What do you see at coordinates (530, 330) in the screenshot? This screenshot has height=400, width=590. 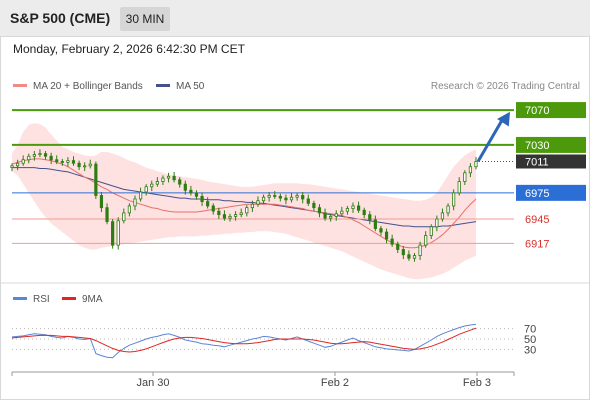 I see `rsi-tick-label-70: 70` at bounding box center [530, 330].